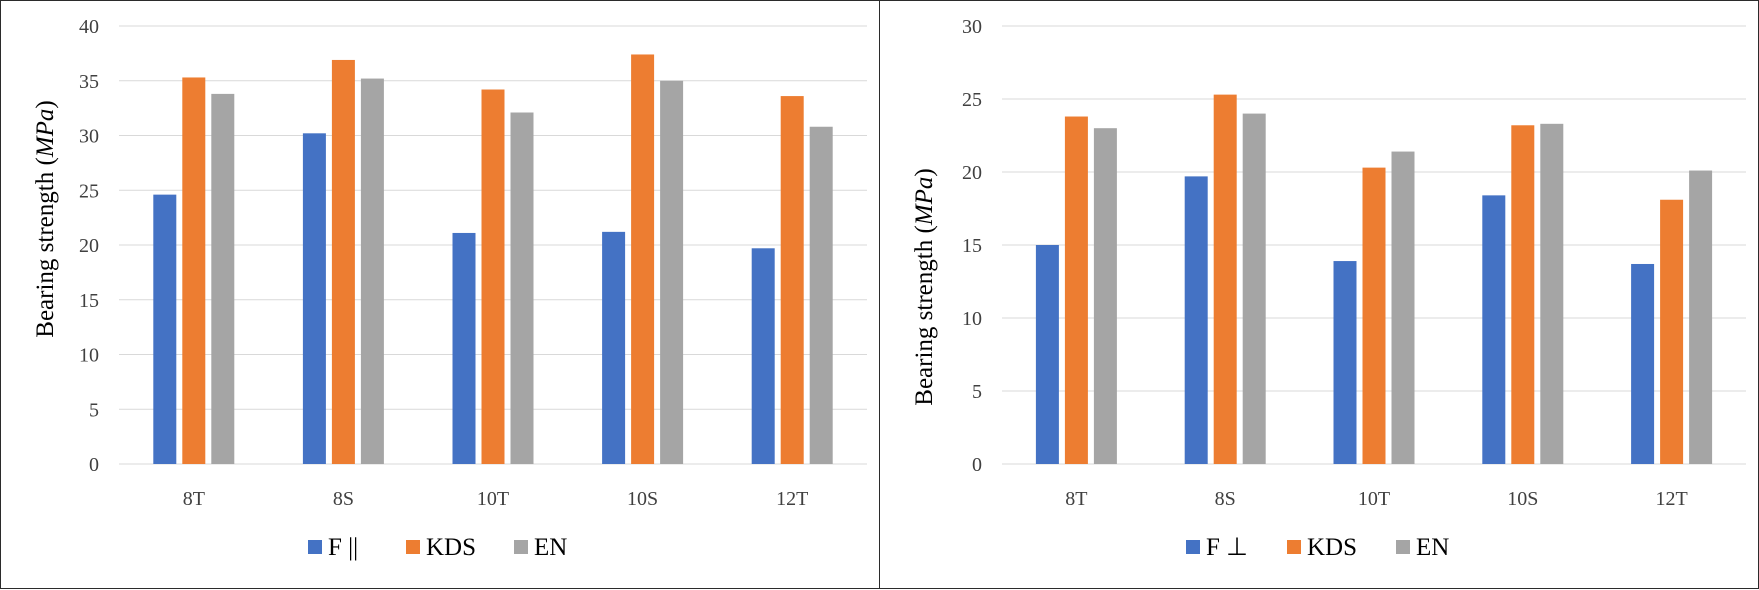  I want to click on y-tick-label: 40, so click(89, 27).